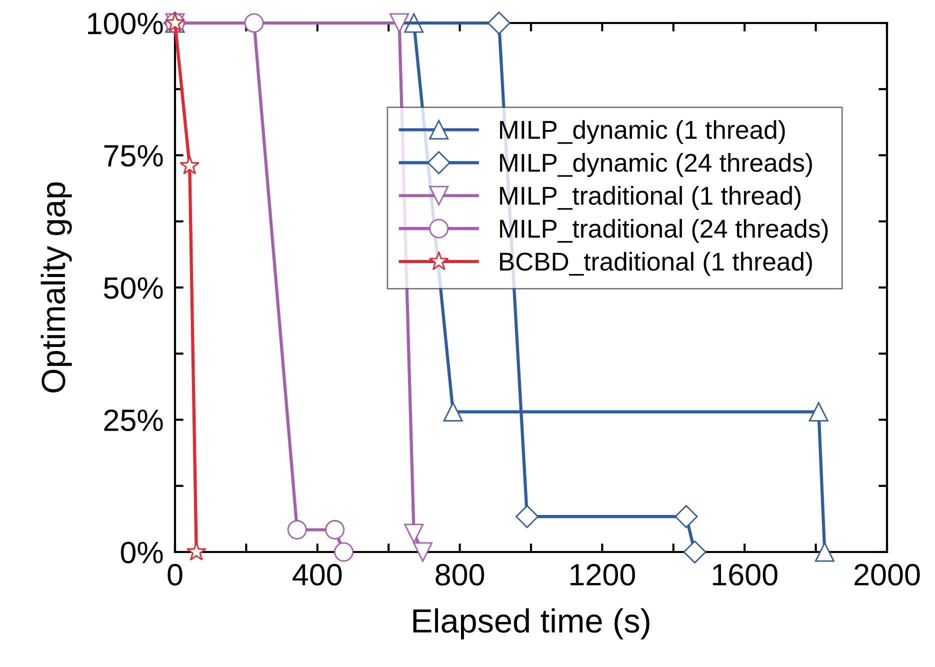  Describe the element at coordinates (887, 575) in the screenshot. I see `x-tick-label: 2000` at that location.